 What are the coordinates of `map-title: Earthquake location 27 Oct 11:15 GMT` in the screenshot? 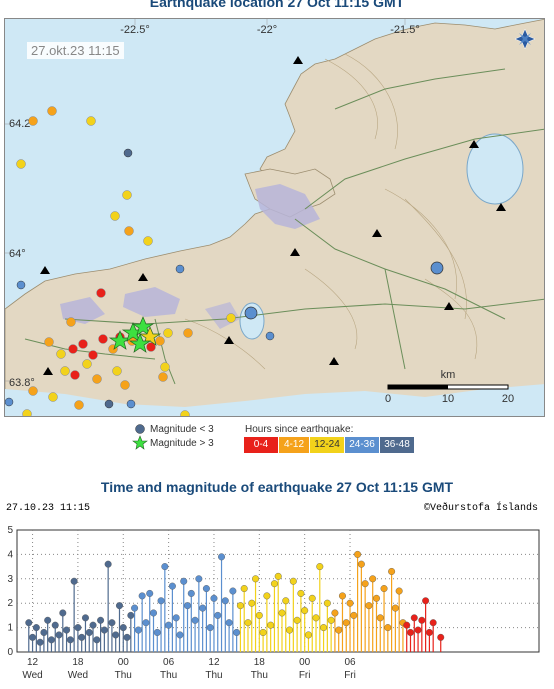 It's located at (277, 5).